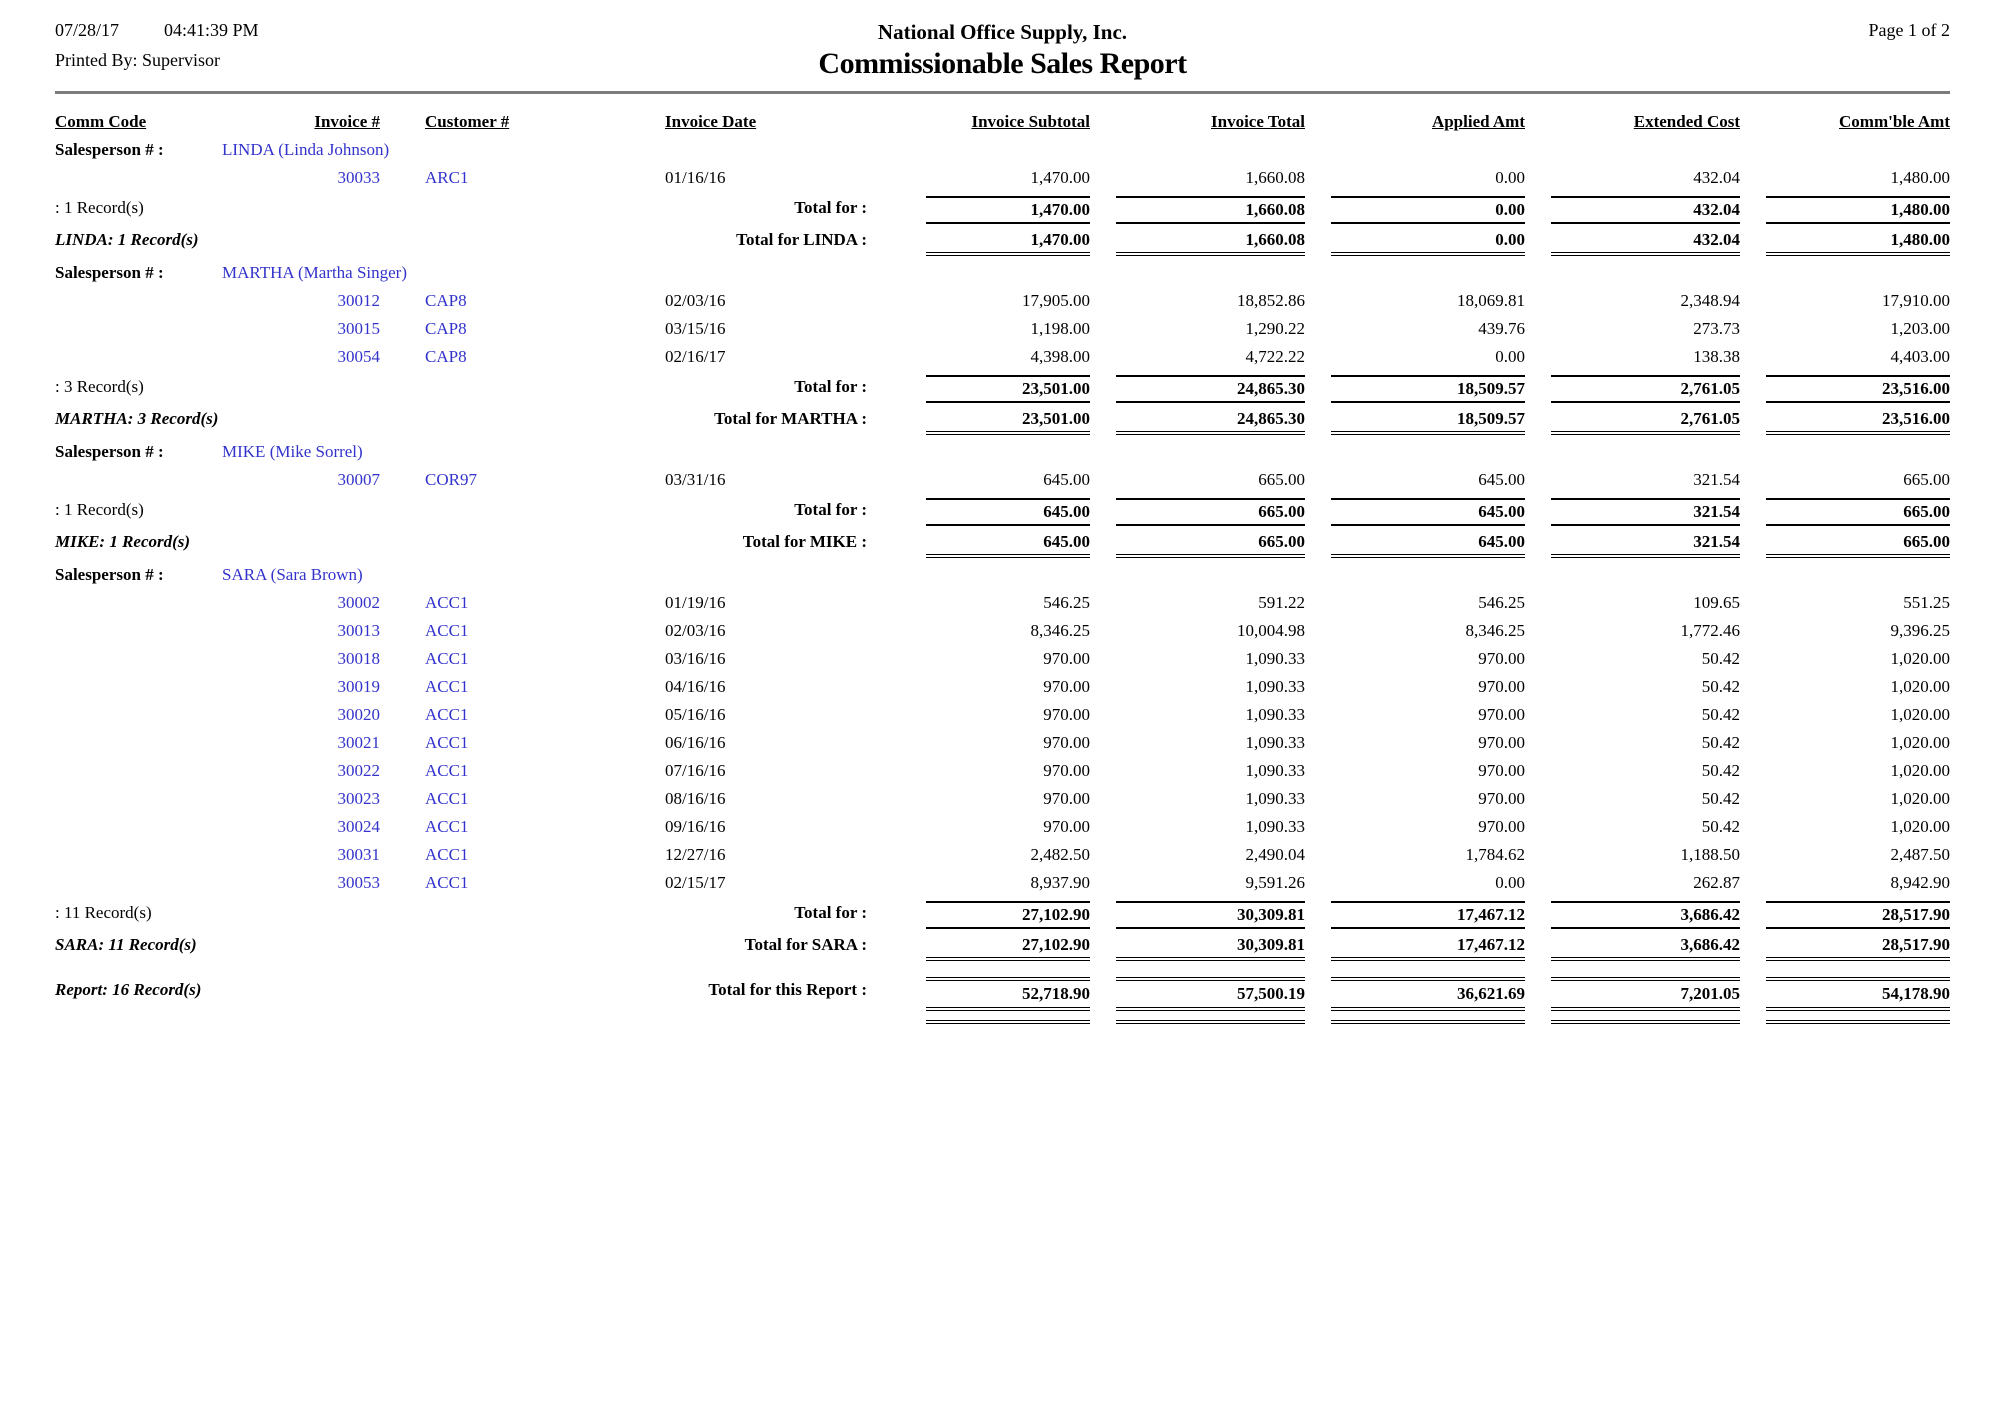 The image size is (2000, 1401). What do you see at coordinates (1645, 210) in the screenshot?
I see `subtotal-extended-cost: 432.04` at bounding box center [1645, 210].